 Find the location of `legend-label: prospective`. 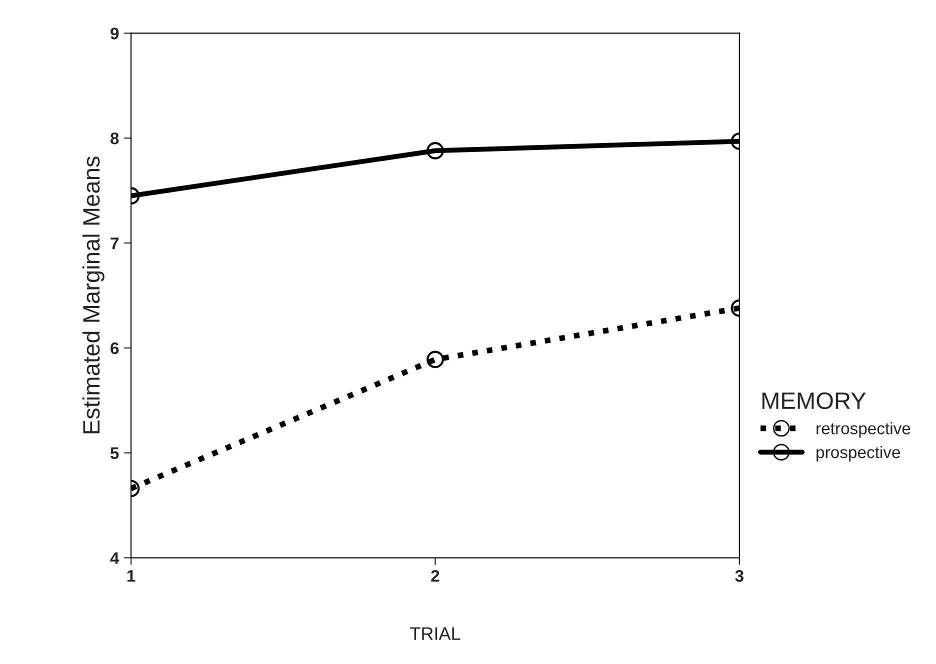

legend-label: prospective is located at coordinates (858, 454).